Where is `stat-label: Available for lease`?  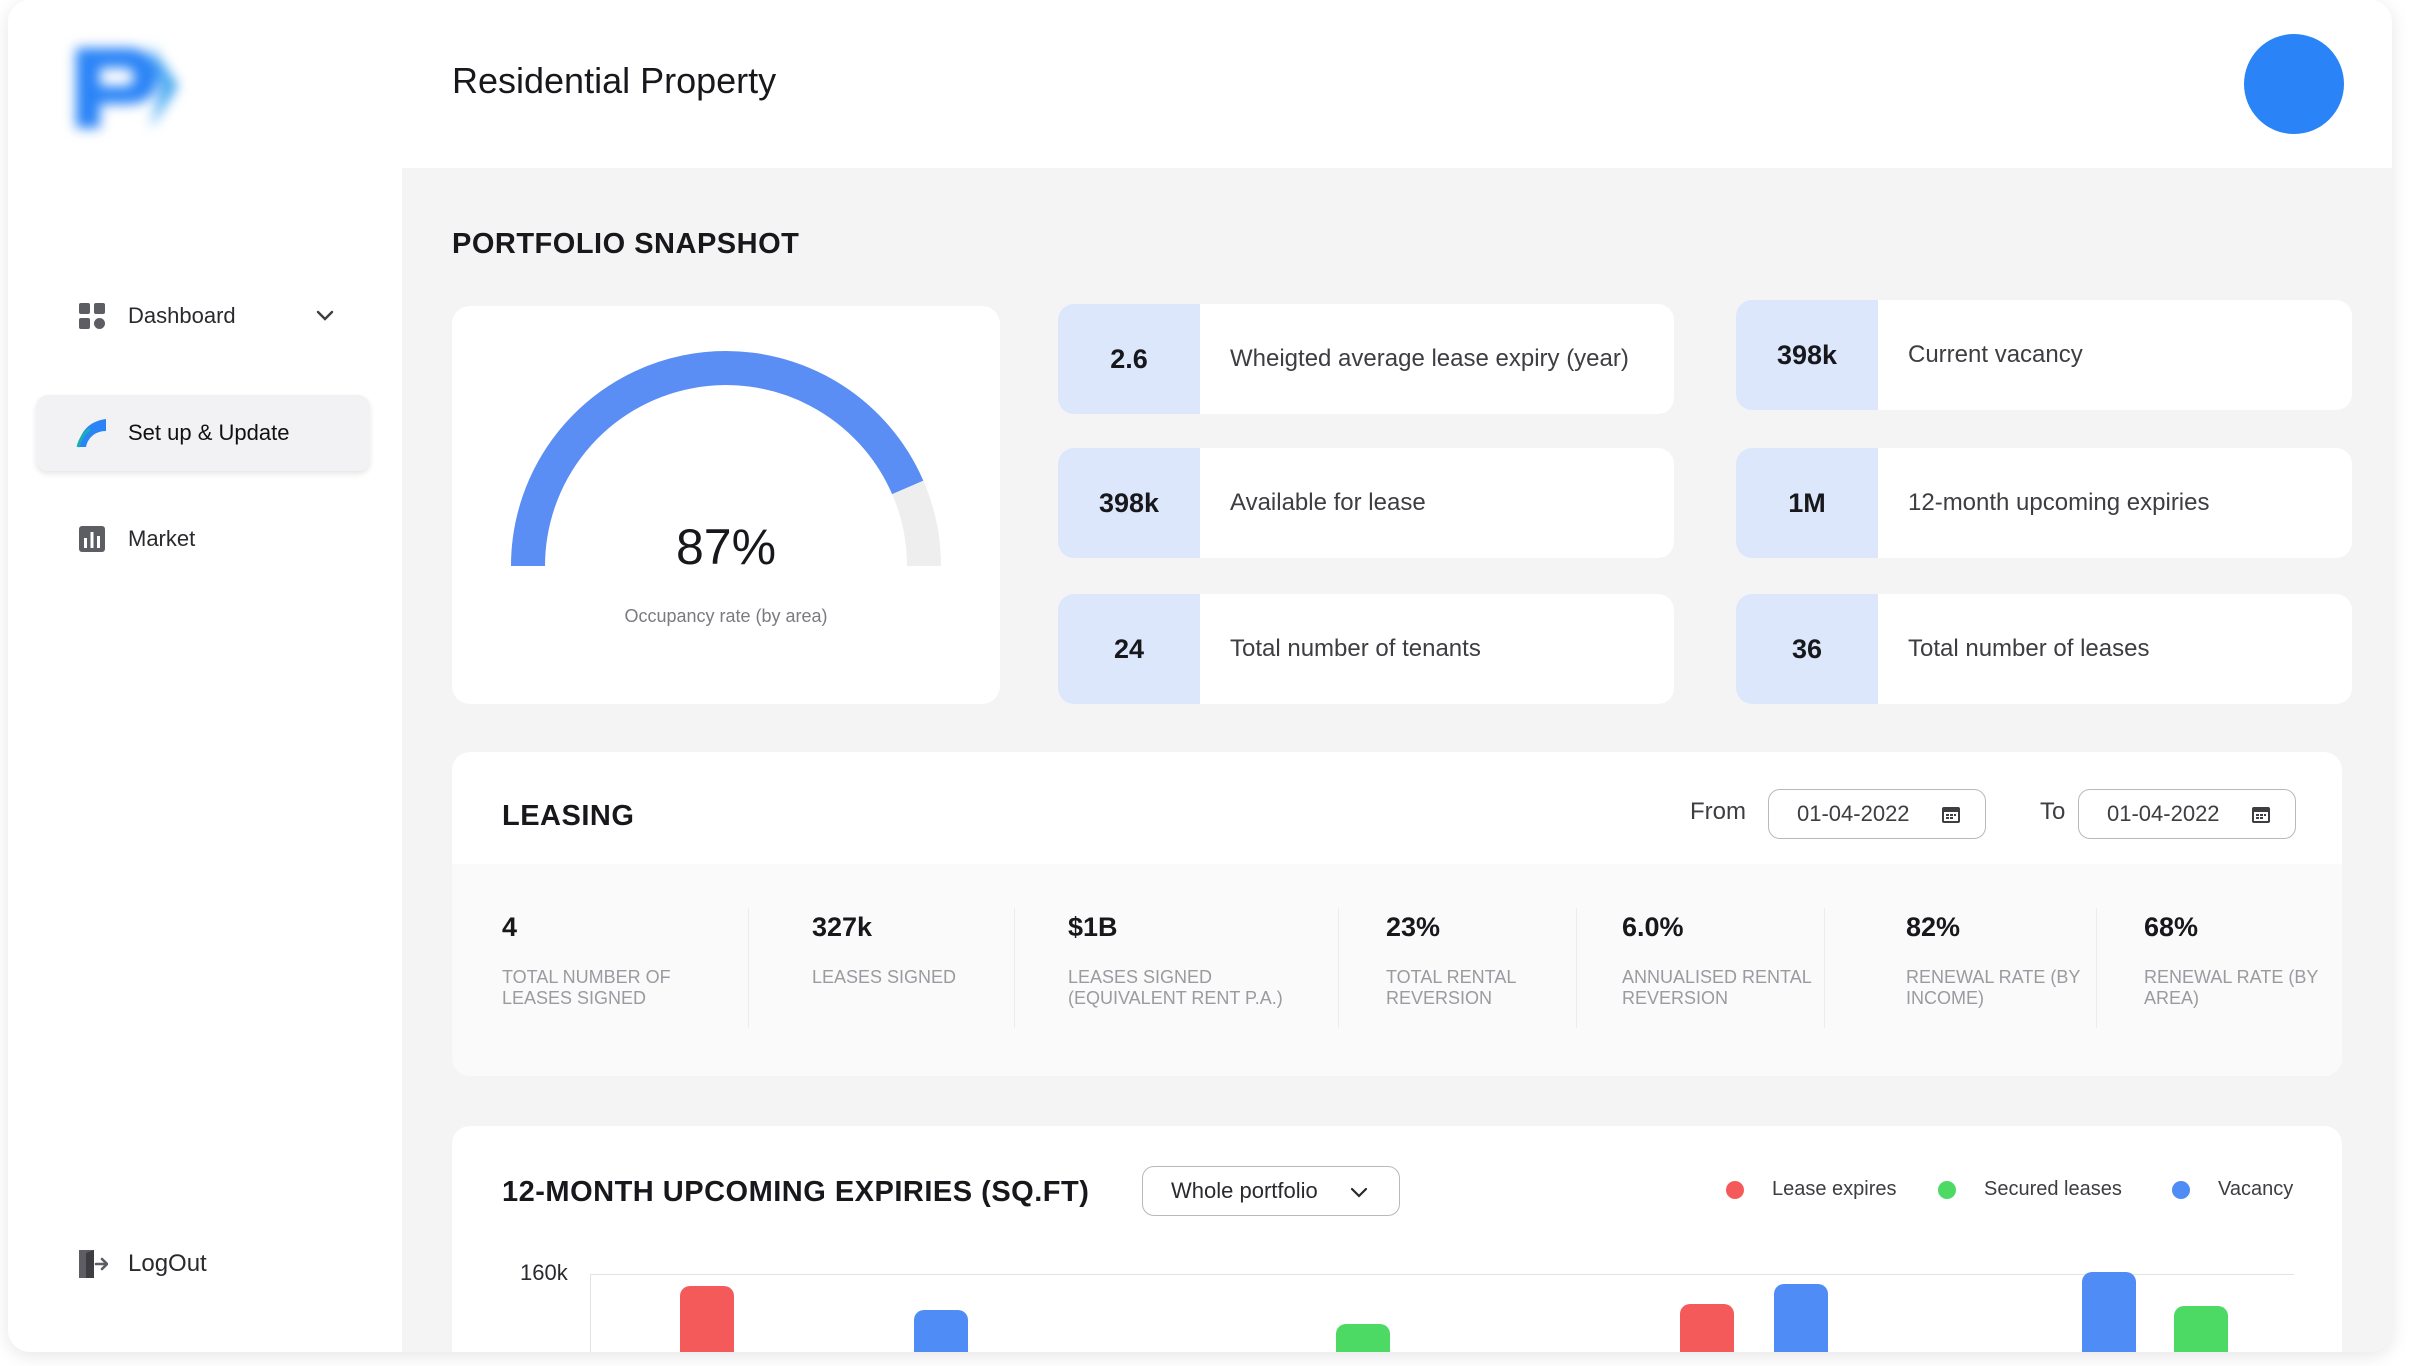 stat-label: Available for lease is located at coordinates (1328, 502).